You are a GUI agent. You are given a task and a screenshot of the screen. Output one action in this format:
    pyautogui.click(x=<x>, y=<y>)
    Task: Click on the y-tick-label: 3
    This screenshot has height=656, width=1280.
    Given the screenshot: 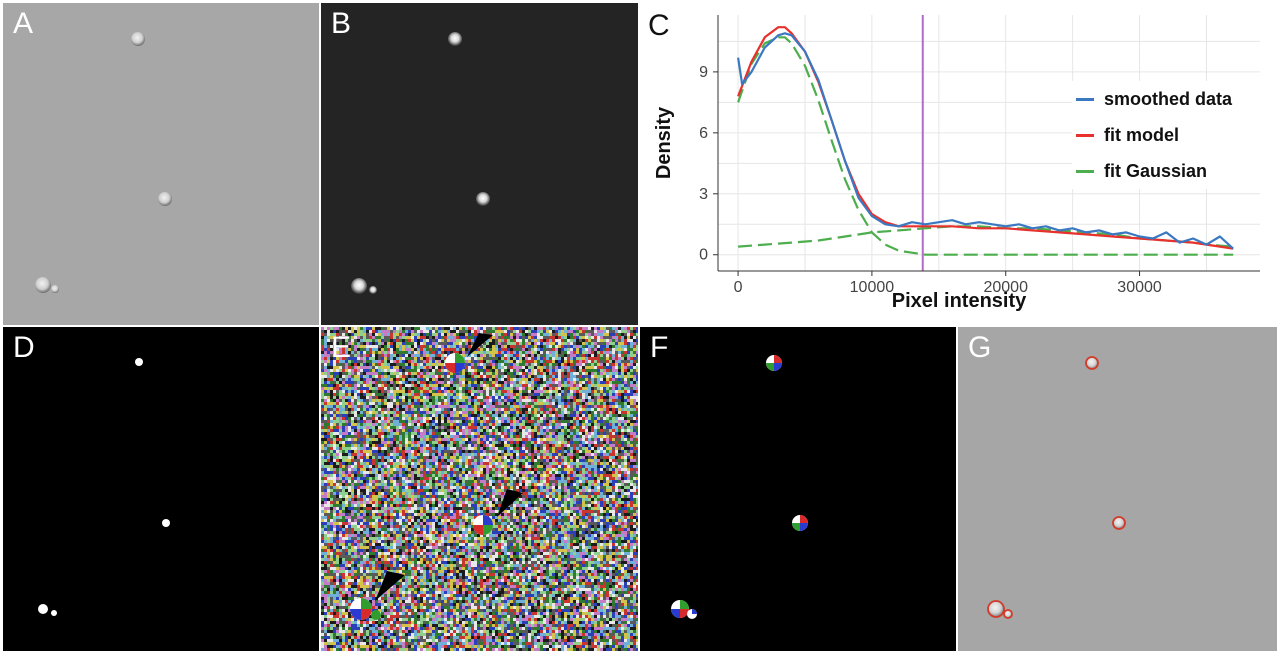 What is the action you would take?
    pyautogui.click(x=703, y=194)
    